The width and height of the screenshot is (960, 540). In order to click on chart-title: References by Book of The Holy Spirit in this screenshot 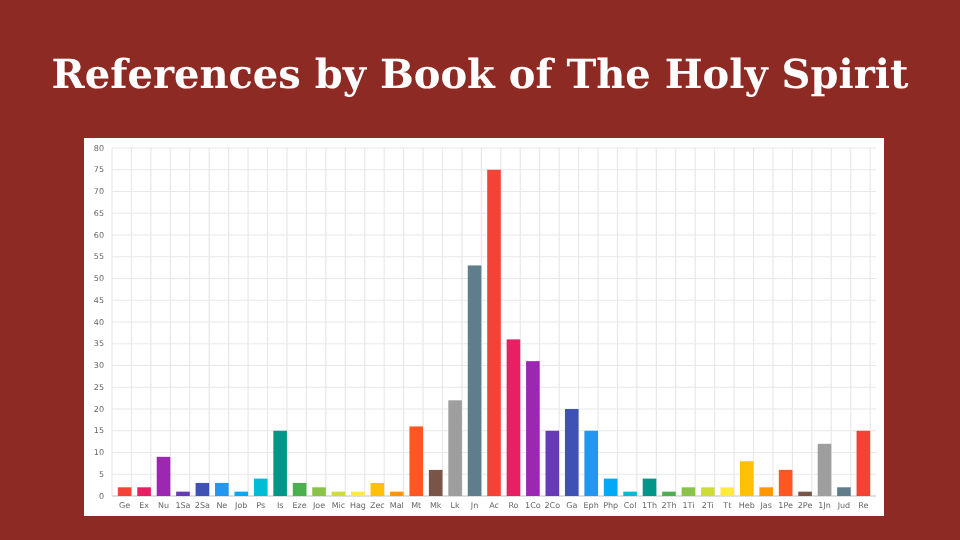, I will do `click(480, 74)`.